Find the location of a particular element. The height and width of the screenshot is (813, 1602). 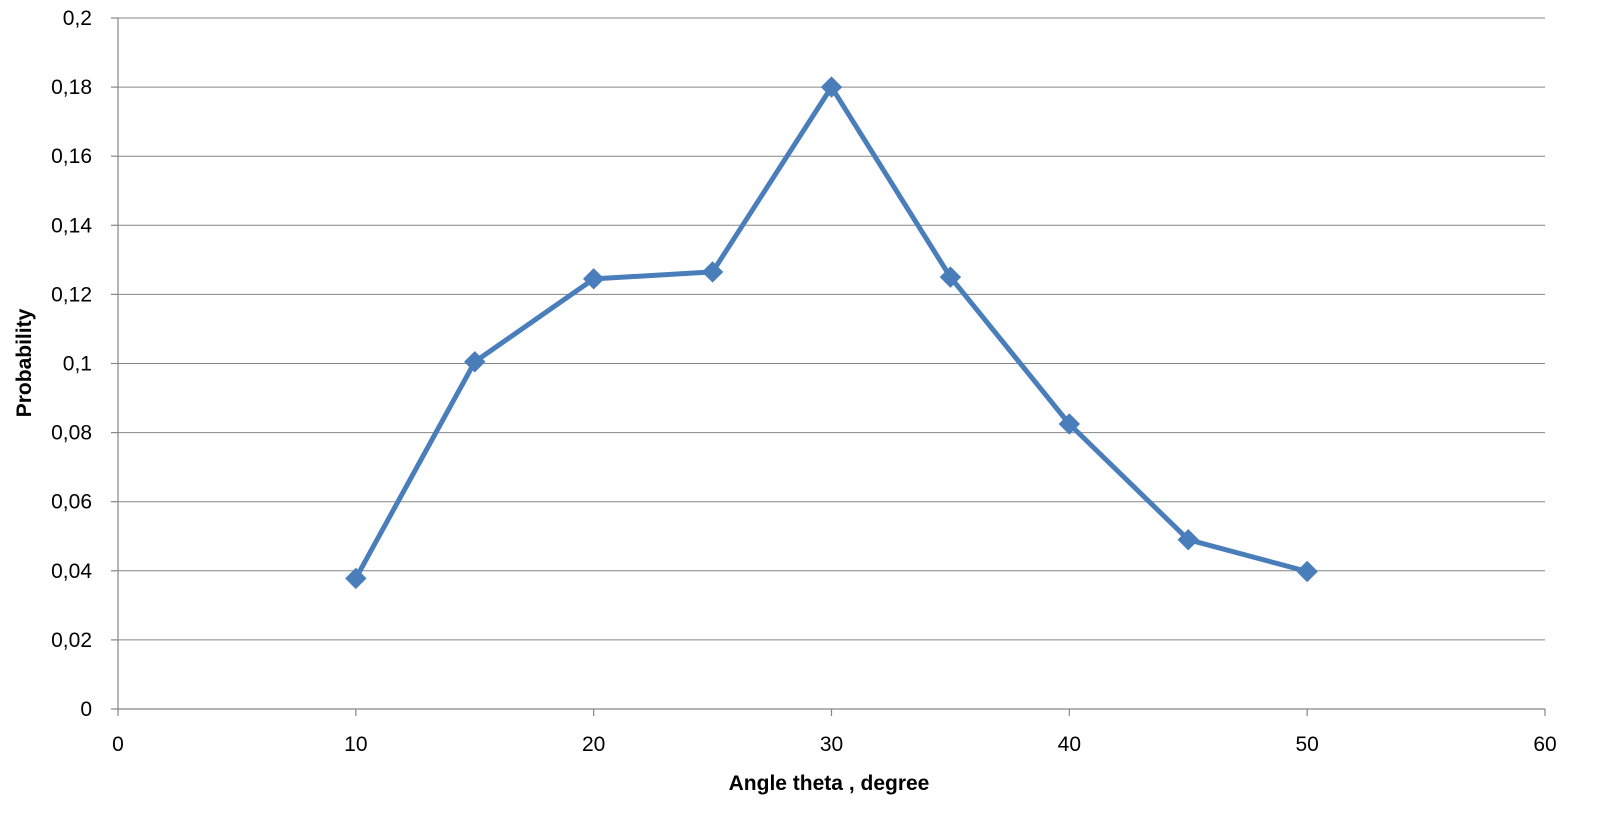

y-tick-label: 0,1 is located at coordinates (77, 364).